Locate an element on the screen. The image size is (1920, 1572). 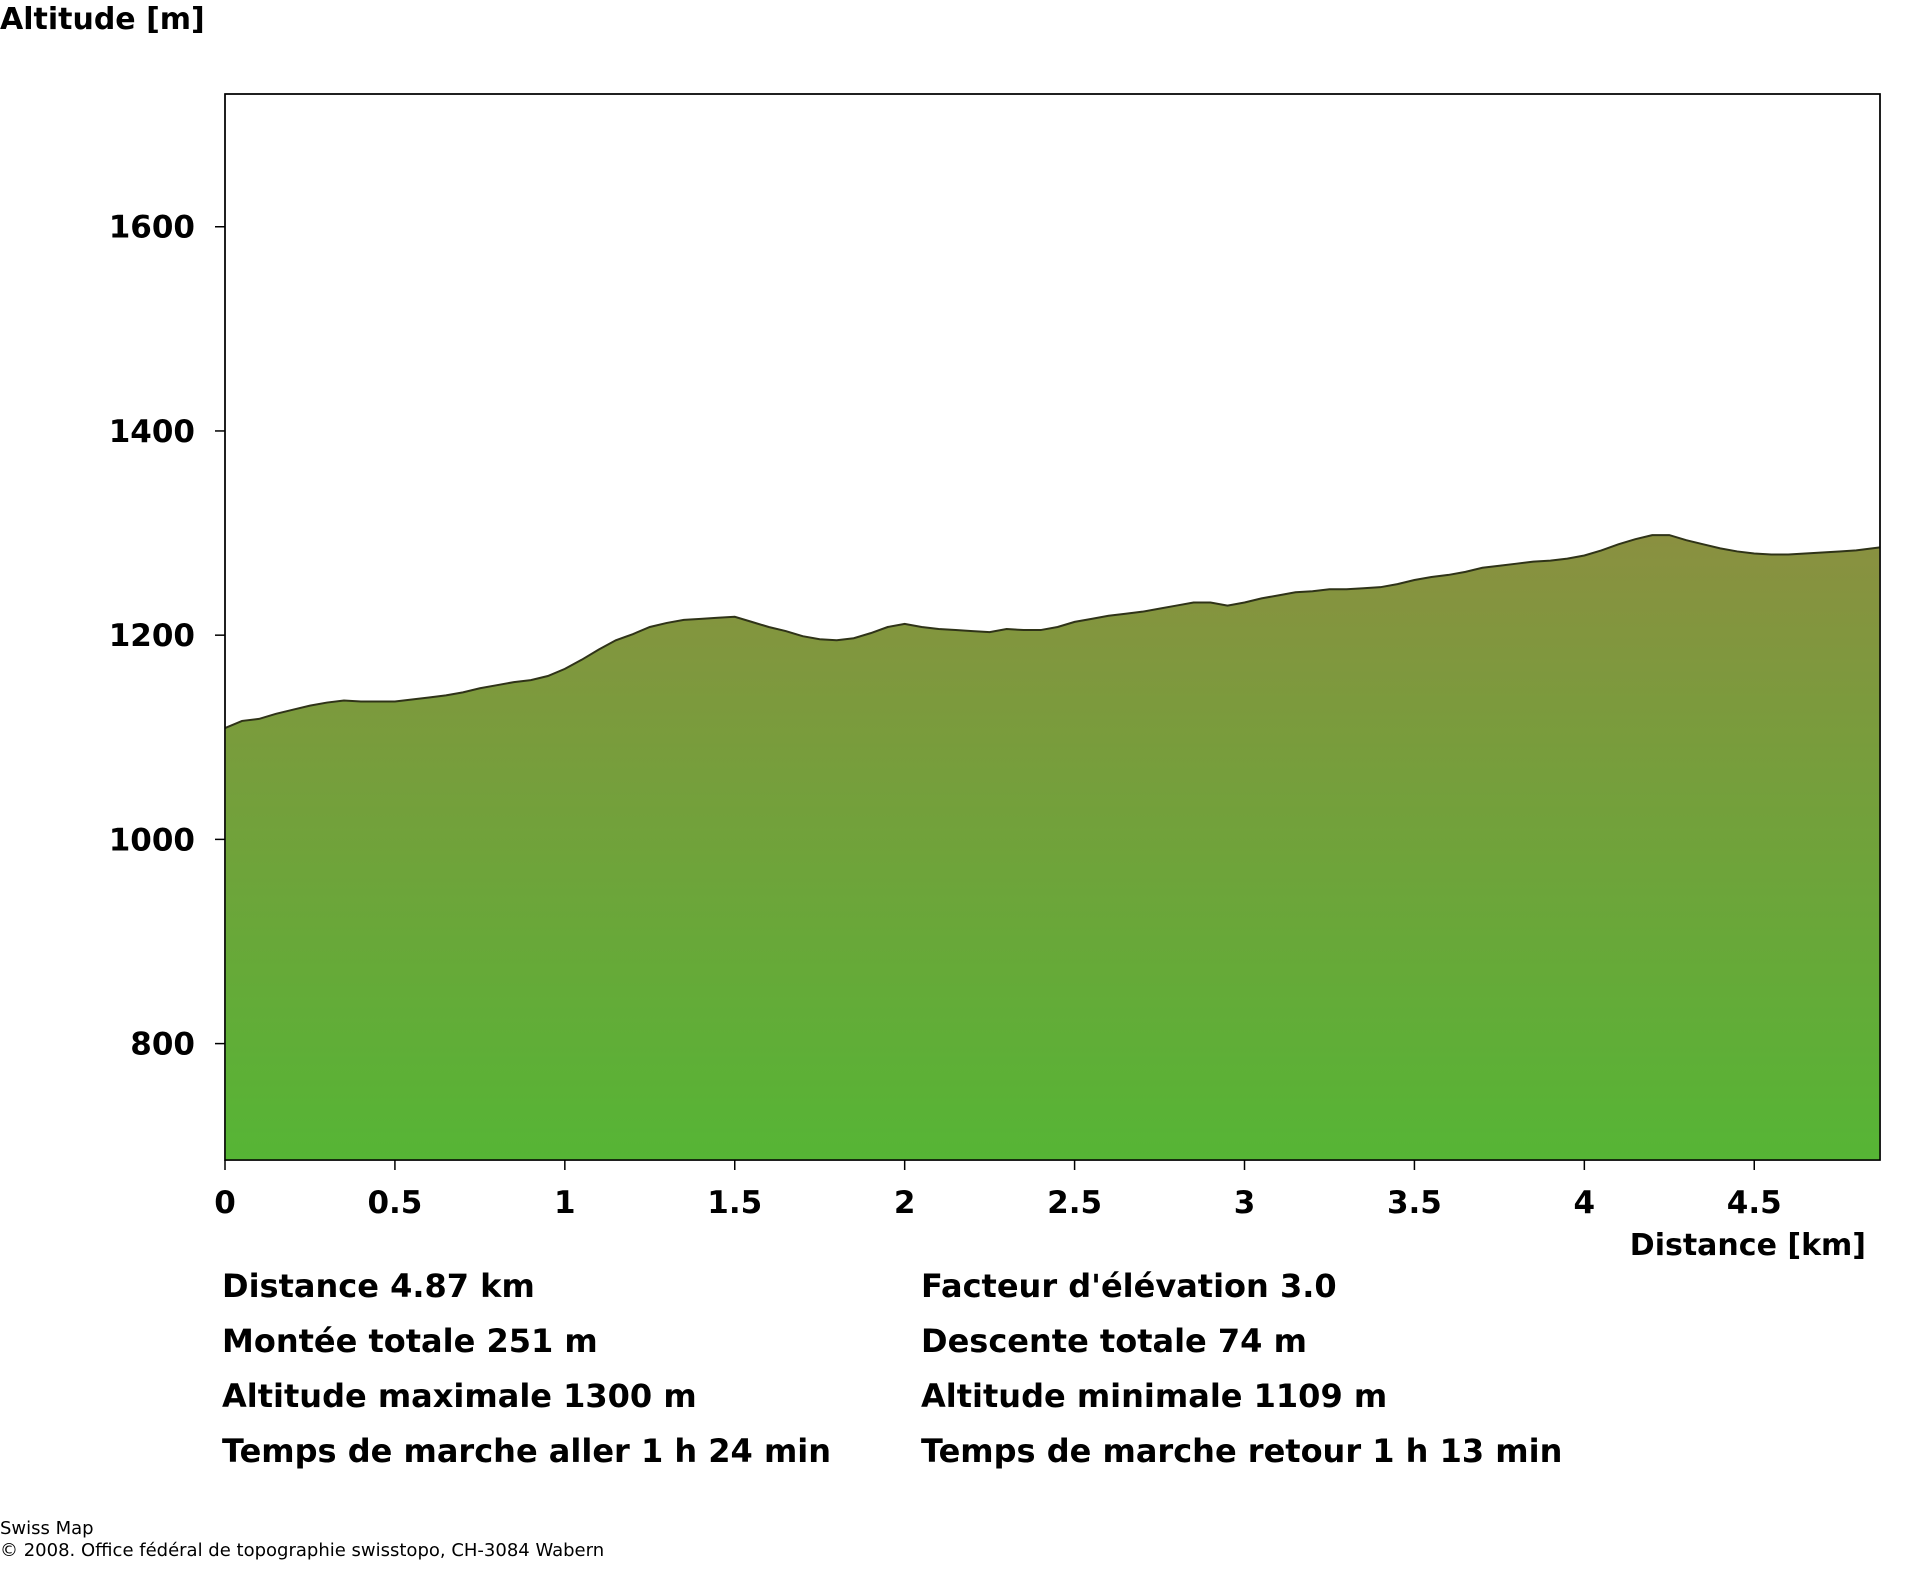
x-tick-label: 2.5 is located at coordinates (1074, 1203).